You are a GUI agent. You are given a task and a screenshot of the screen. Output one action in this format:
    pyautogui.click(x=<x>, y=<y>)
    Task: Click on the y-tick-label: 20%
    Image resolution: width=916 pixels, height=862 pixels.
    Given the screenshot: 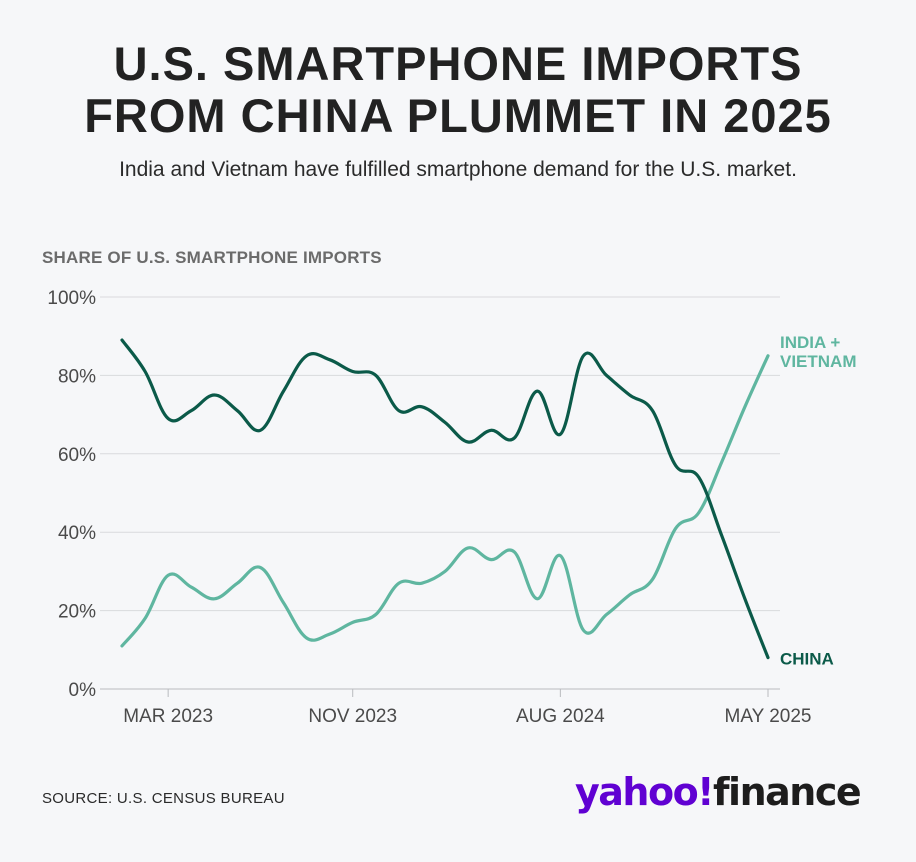 What is the action you would take?
    pyautogui.click(x=77, y=612)
    